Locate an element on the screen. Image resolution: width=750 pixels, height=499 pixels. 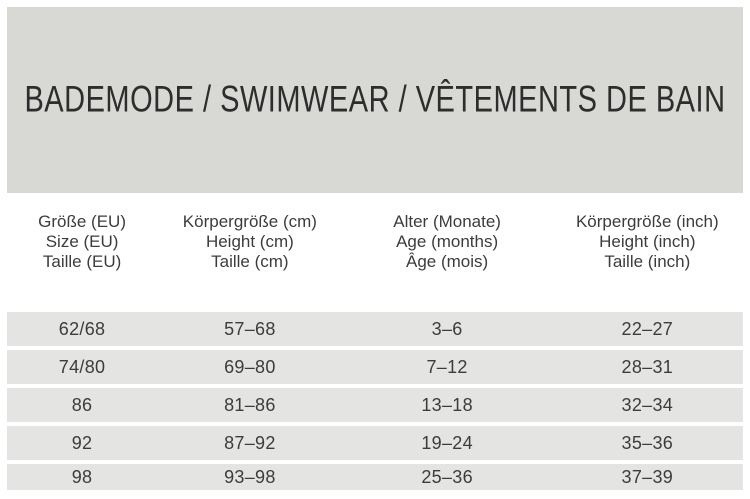
cell-height-inch: 37–39 is located at coordinates (647, 476).